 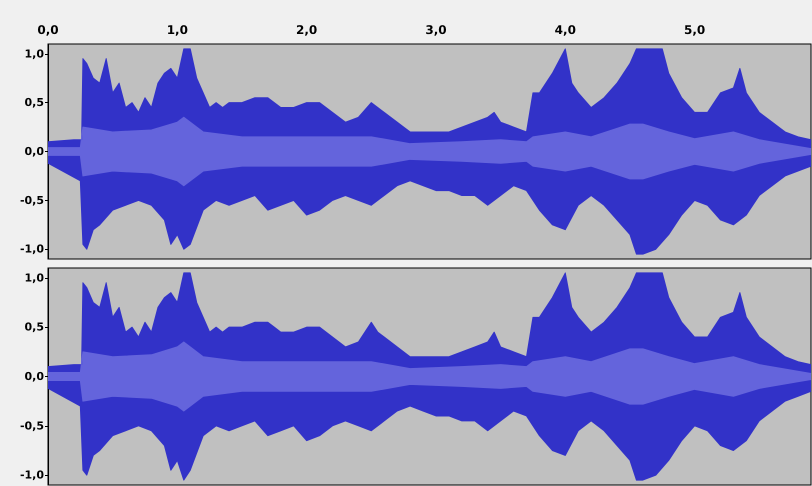 What do you see at coordinates (307, 30) in the screenshot?
I see `x-tick-label: 2,0` at bounding box center [307, 30].